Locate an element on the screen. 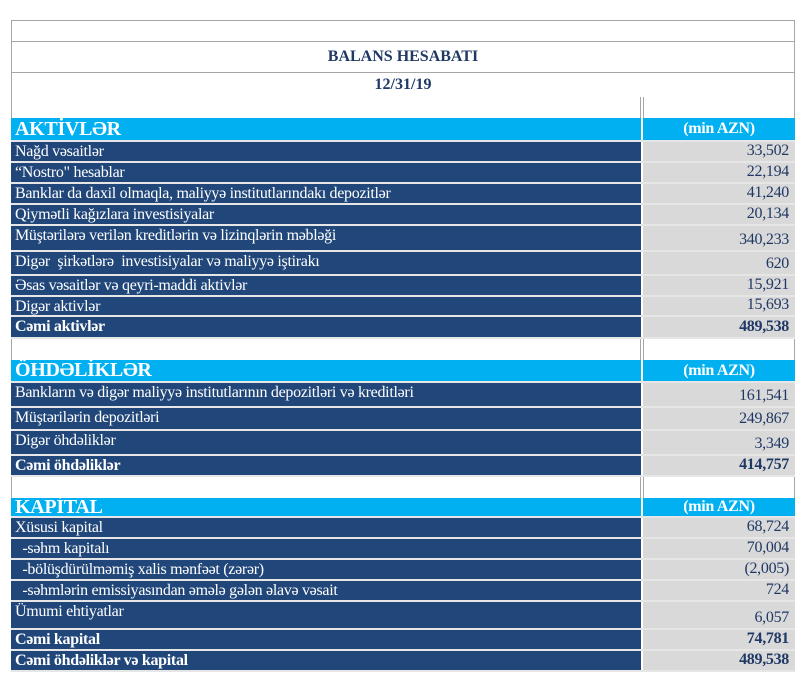 This screenshot has width=800, height=697. total-row: Cəmi öhdəliklər 414,757 is located at coordinates (403, 466).